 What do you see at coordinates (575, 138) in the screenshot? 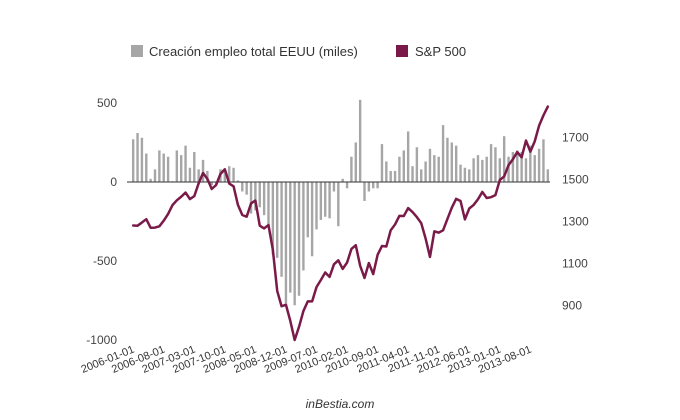
I see `right-axis-tick-label: 1700` at bounding box center [575, 138].